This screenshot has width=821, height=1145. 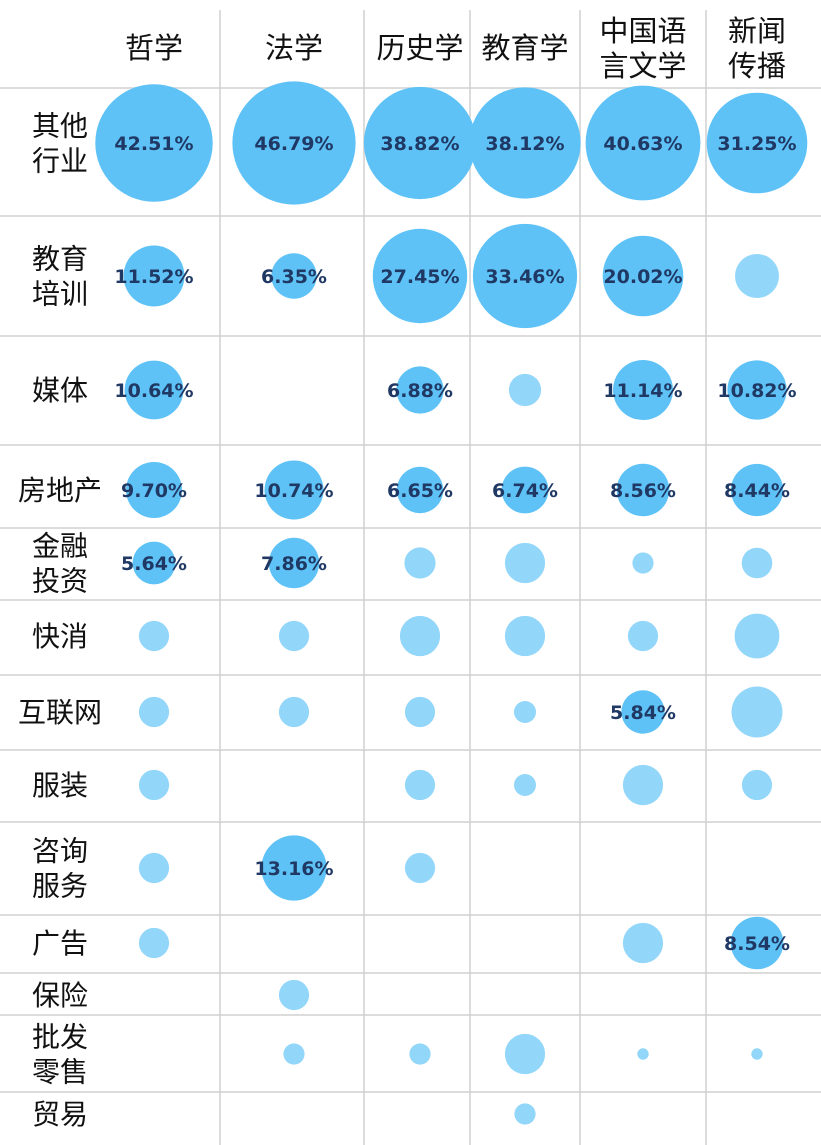 What do you see at coordinates (757, 1054) in the screenshot?
I see `bubble-r11-c5` at bounding box center [757, 1054].